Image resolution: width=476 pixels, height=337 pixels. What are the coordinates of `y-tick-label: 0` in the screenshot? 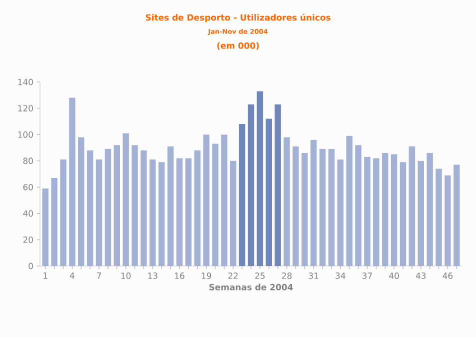 It's located at (30, 266).